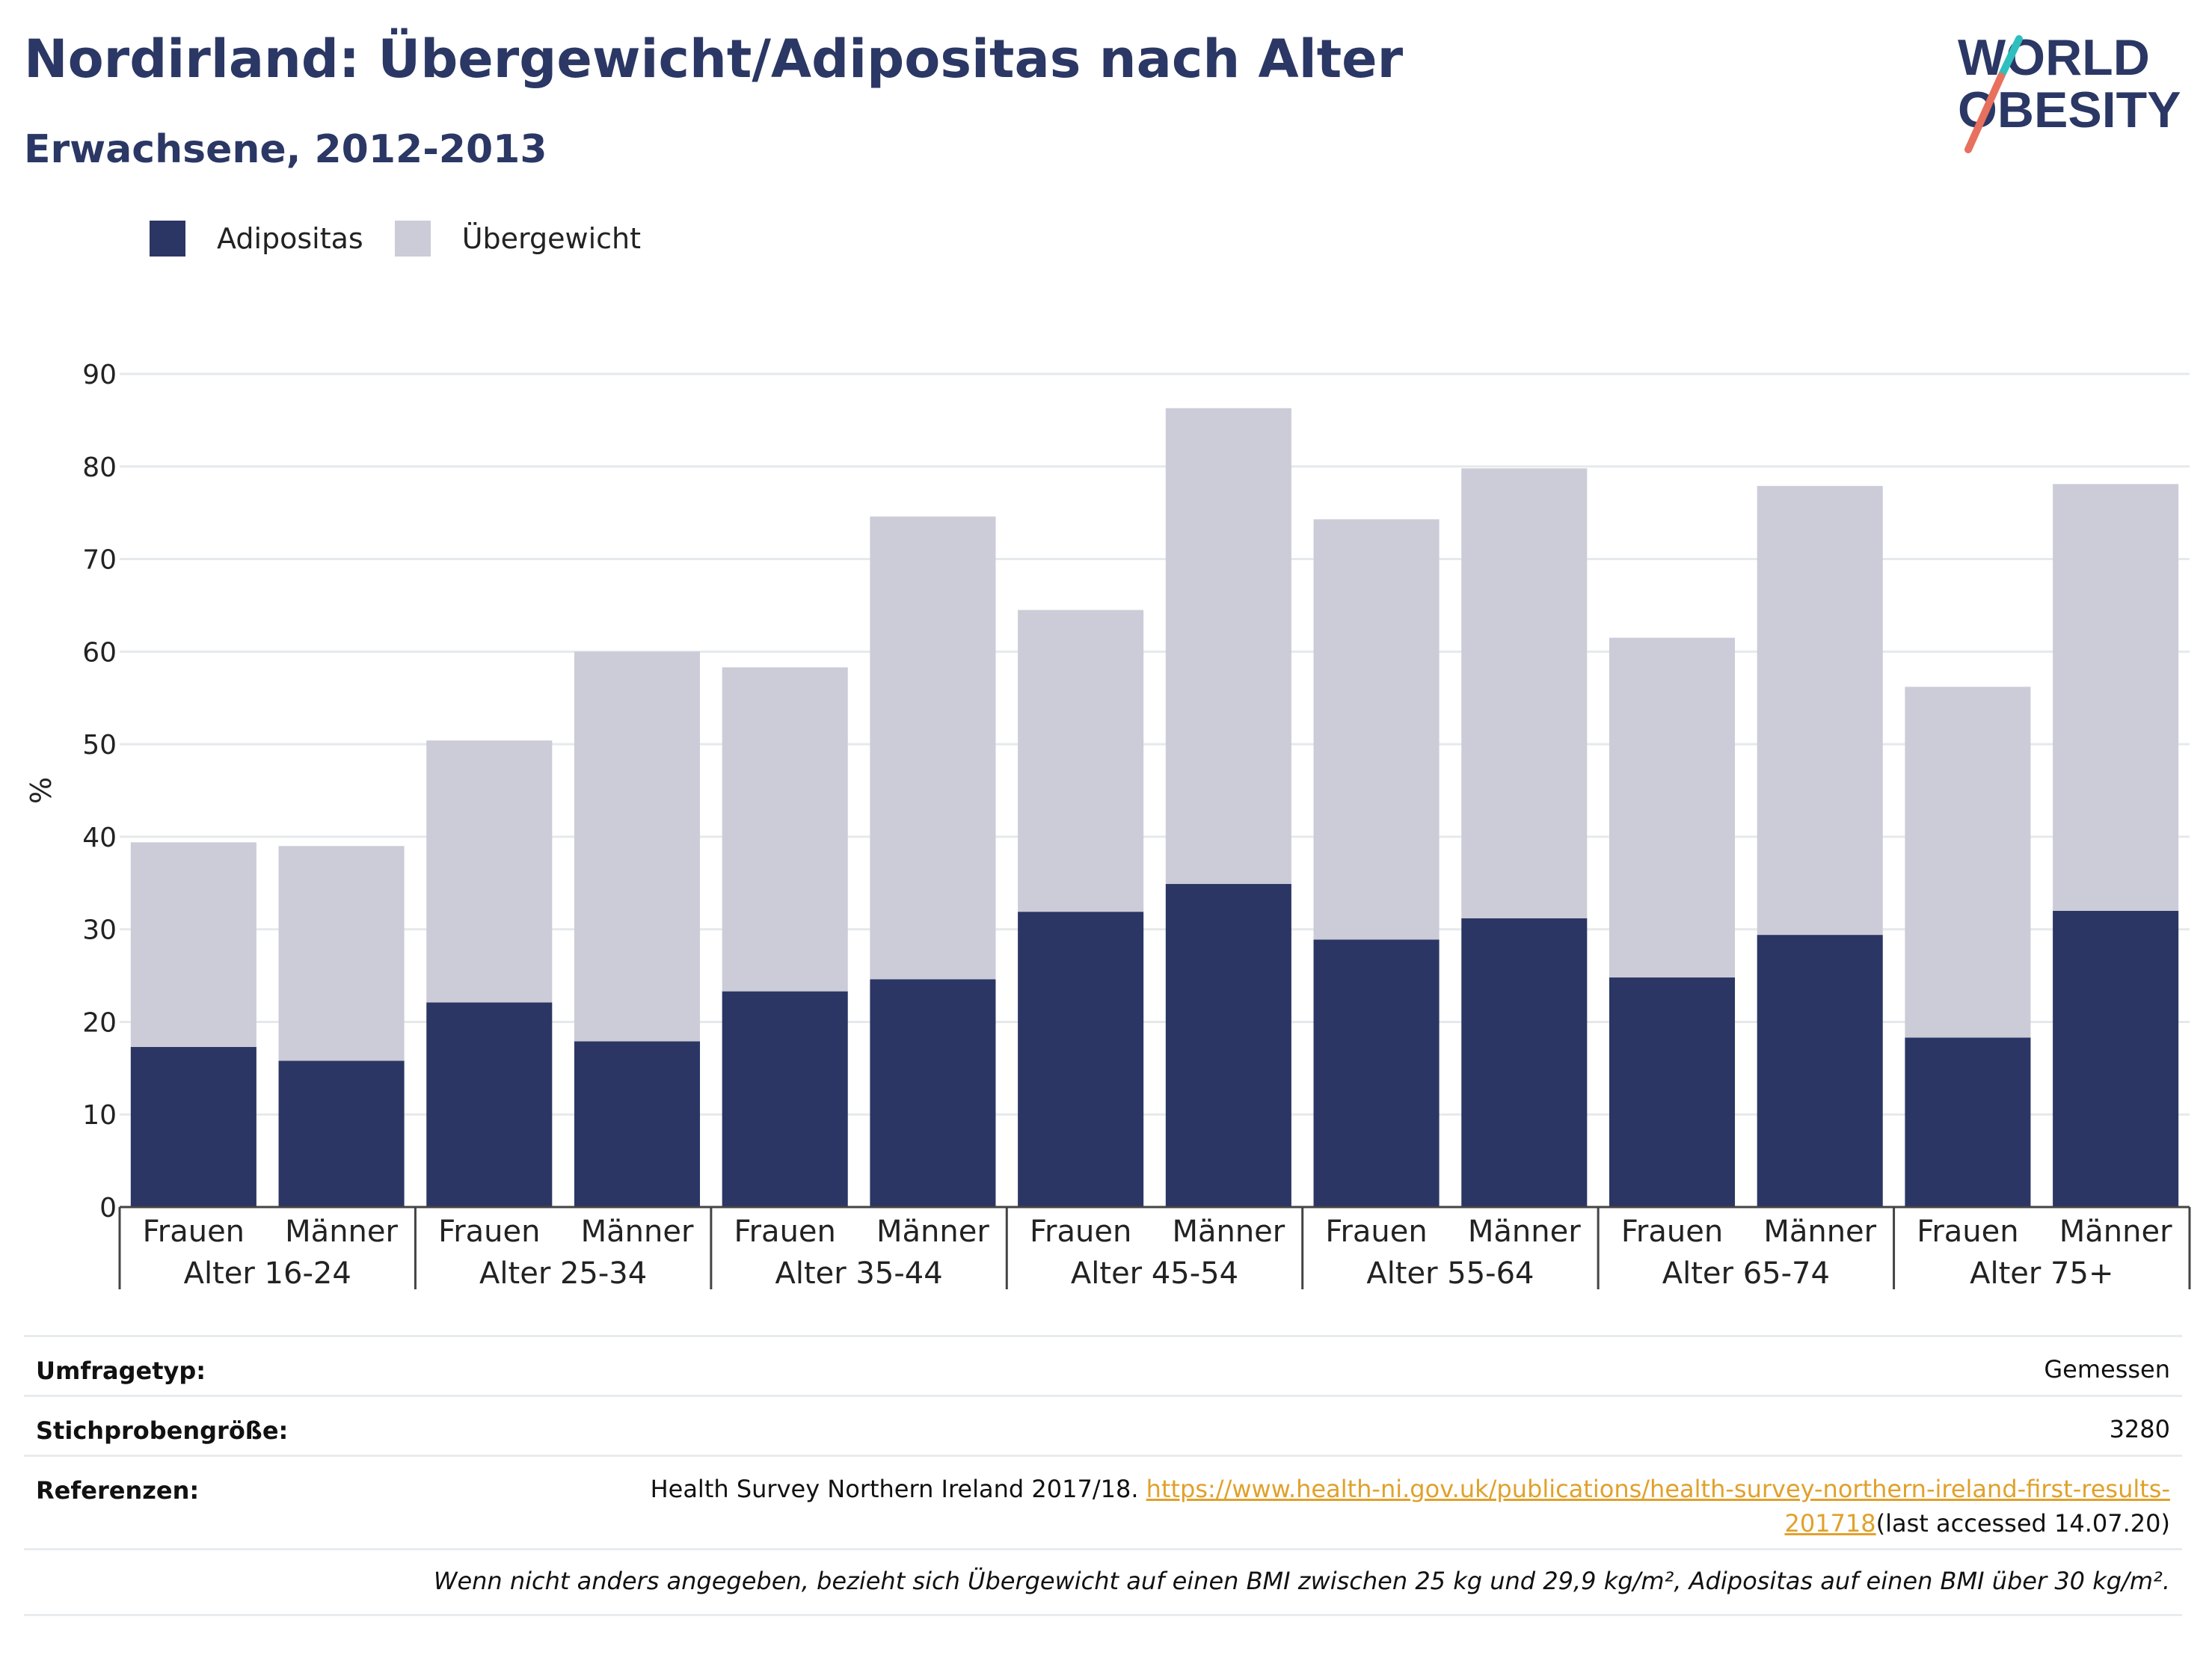  I want to click on group-label: Alter 35-44, so click(858, 1273).